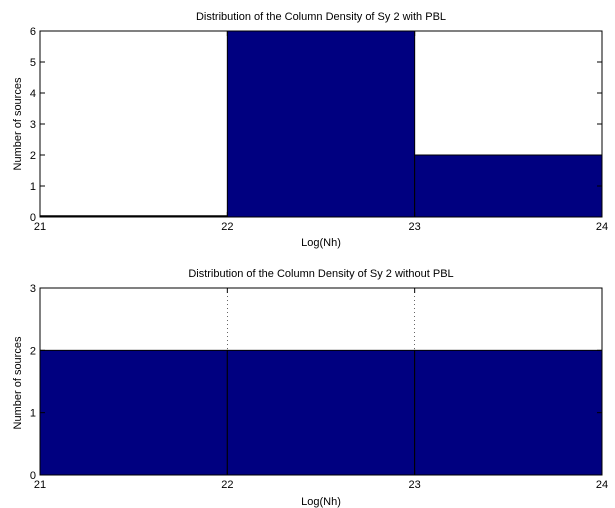 The width and height of the screenshot is (615, 508). I want to click on y-tick-label: 6, so click(33, 32).